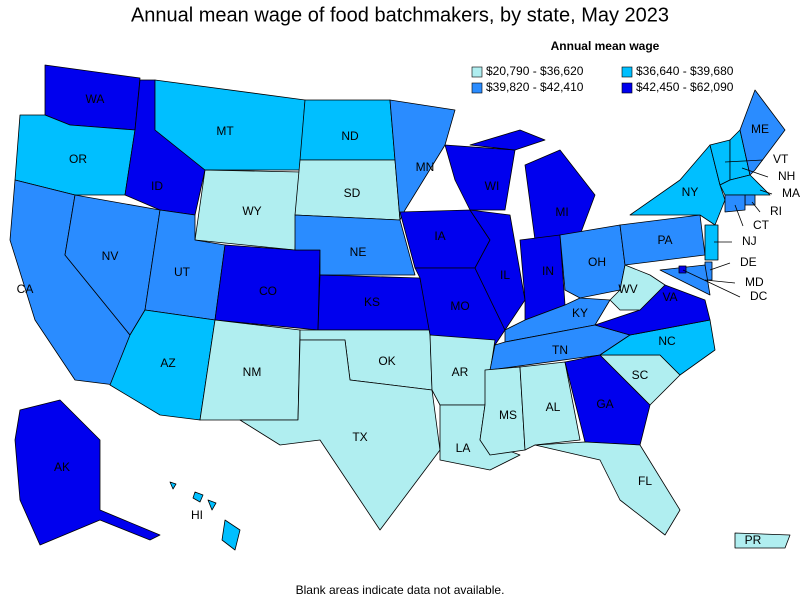 This screenshot has height=600, width=800. Describe the element at coordinates (25, 289) in the screenshot. I see `state-label: CA` at that location.